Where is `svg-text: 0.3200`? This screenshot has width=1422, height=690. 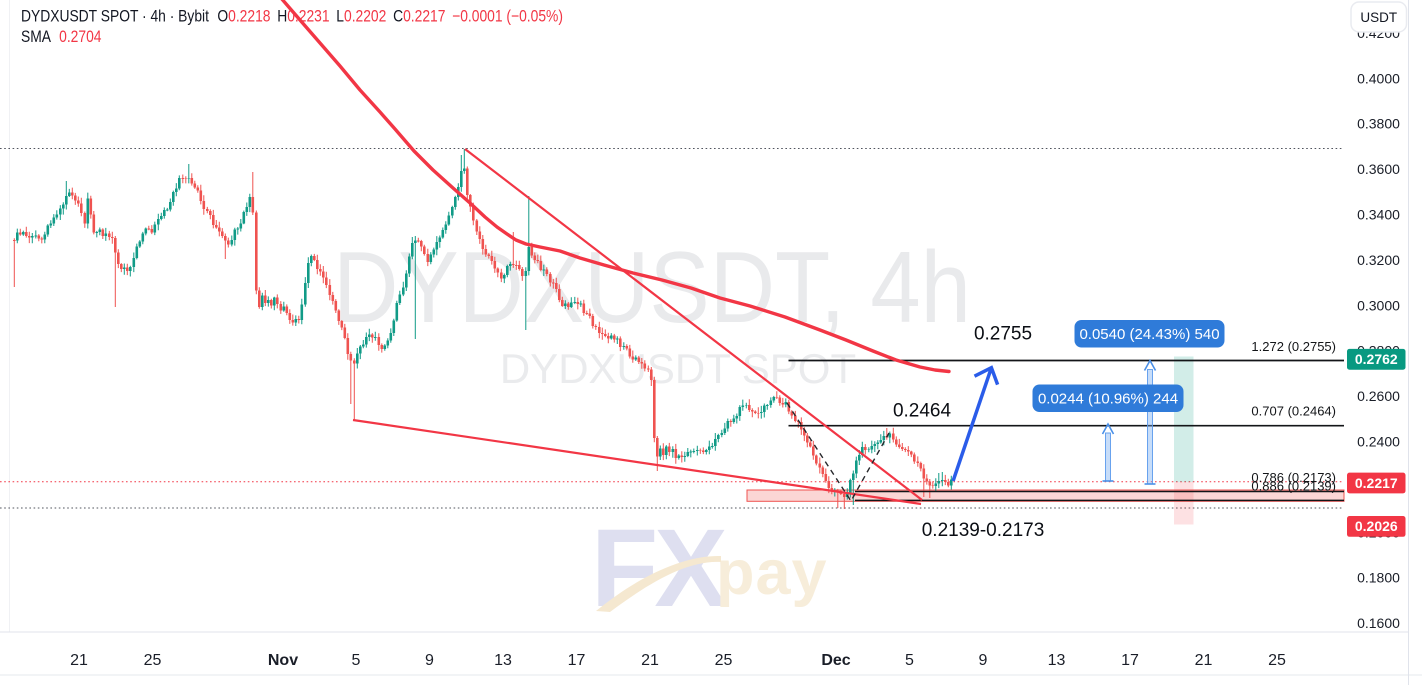
svg-text: 0.3200 is located at coordinates (1378, 260).